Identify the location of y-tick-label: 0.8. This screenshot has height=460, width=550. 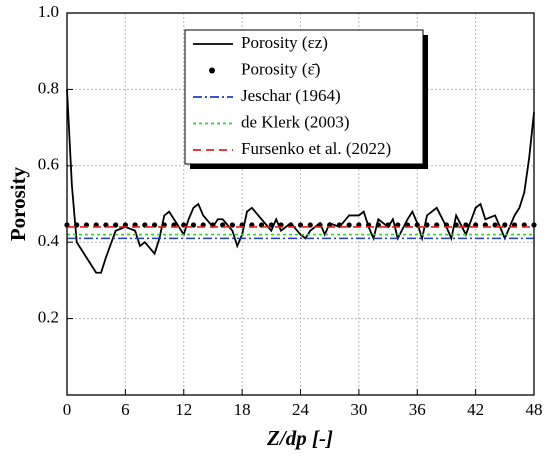
(48, 87).